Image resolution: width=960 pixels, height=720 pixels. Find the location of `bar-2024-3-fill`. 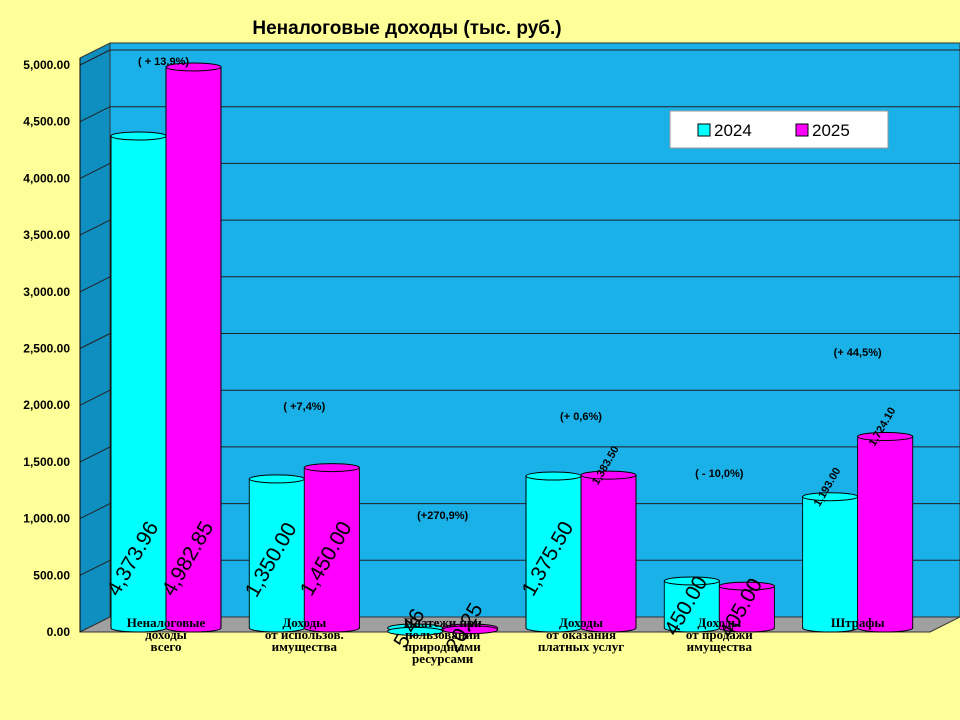

bar-2024-3-fill is located at coordinates (553, 552).